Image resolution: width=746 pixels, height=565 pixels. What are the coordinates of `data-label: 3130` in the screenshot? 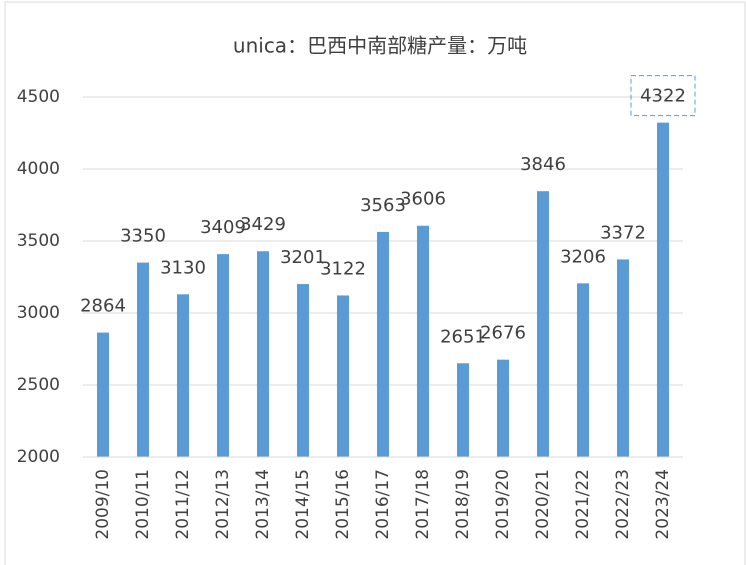 It's located at (183, 267).